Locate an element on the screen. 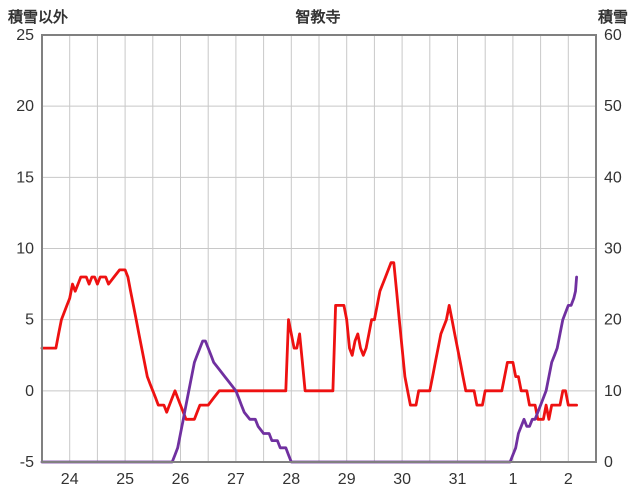 This screenshot has width=636, height=501. right-axis-tick-label: 10 is located at coordinates (613, 391).